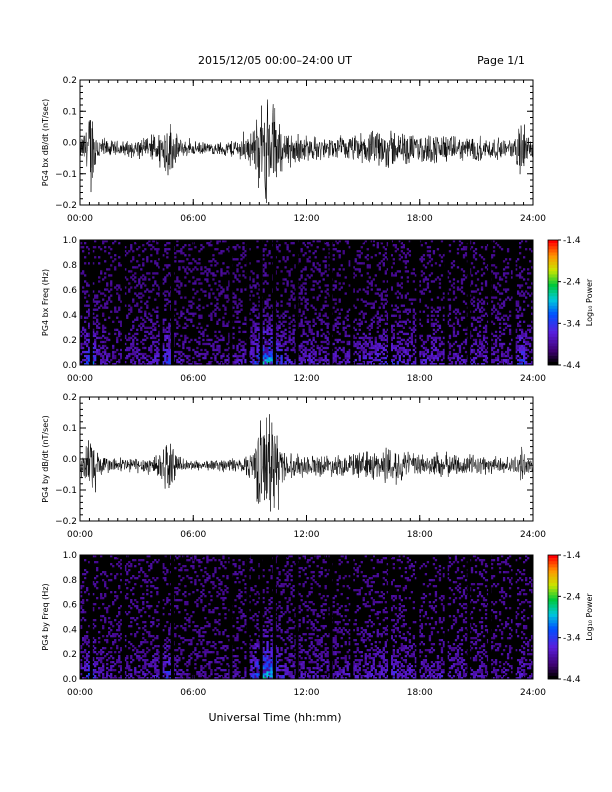 The width and height of the screenshot is (612, 792). What do you see at coordinates (553, 313) in the screenshot?
I see `colorbar-segment` at bounding box center [553, 313].